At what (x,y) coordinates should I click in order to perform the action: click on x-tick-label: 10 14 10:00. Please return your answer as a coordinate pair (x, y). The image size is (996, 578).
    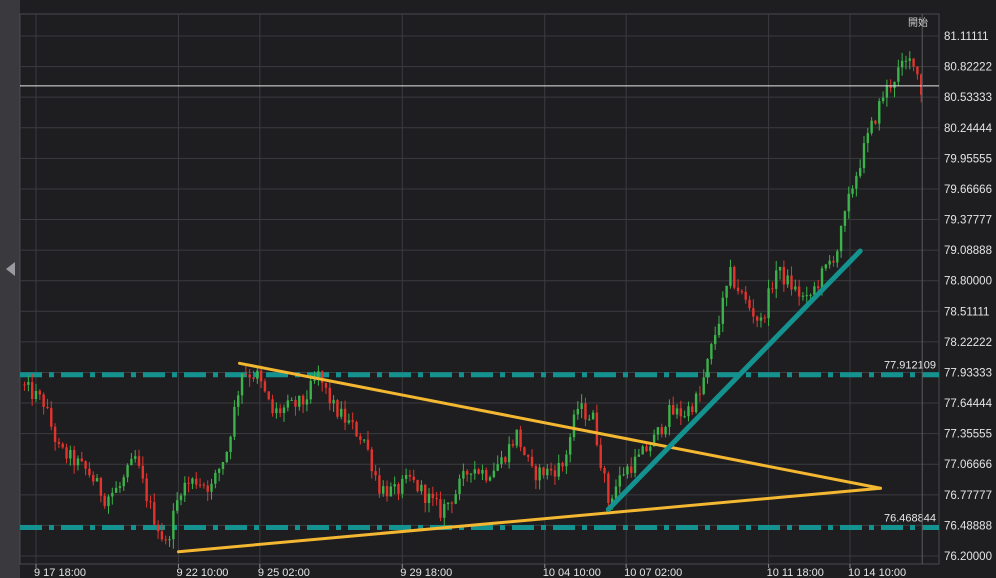
    Looking at the image, I should click on (877, 572).